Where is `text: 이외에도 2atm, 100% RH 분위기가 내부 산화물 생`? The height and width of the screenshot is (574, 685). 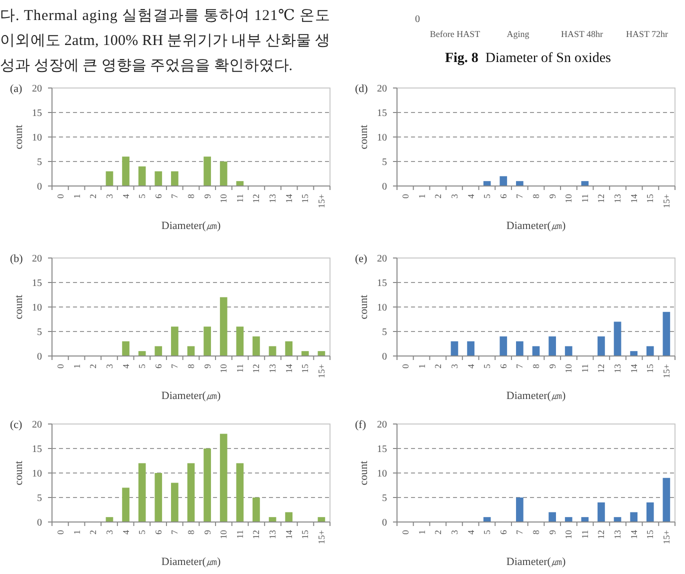
text: 이외에도 2atm, 100% RH 분위기가 내부 산화물 생 is located at coordinates (165, 41).